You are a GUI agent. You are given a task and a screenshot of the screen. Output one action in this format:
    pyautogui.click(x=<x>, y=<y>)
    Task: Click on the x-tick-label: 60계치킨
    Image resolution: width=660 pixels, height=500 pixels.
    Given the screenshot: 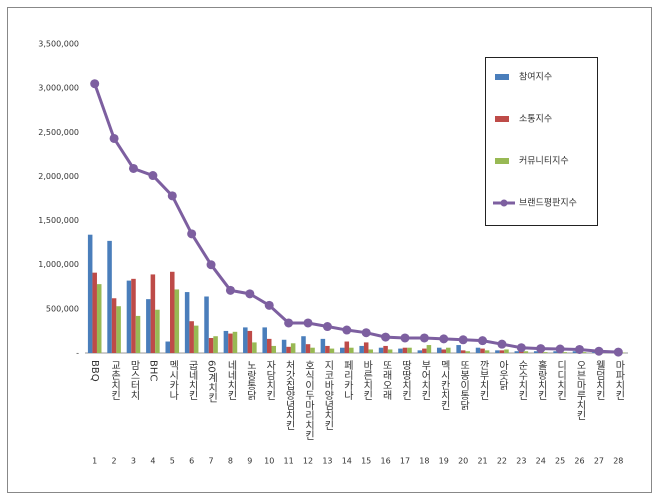 What is the action you would take?
    pyautogui.click(x=212, y=381)
    